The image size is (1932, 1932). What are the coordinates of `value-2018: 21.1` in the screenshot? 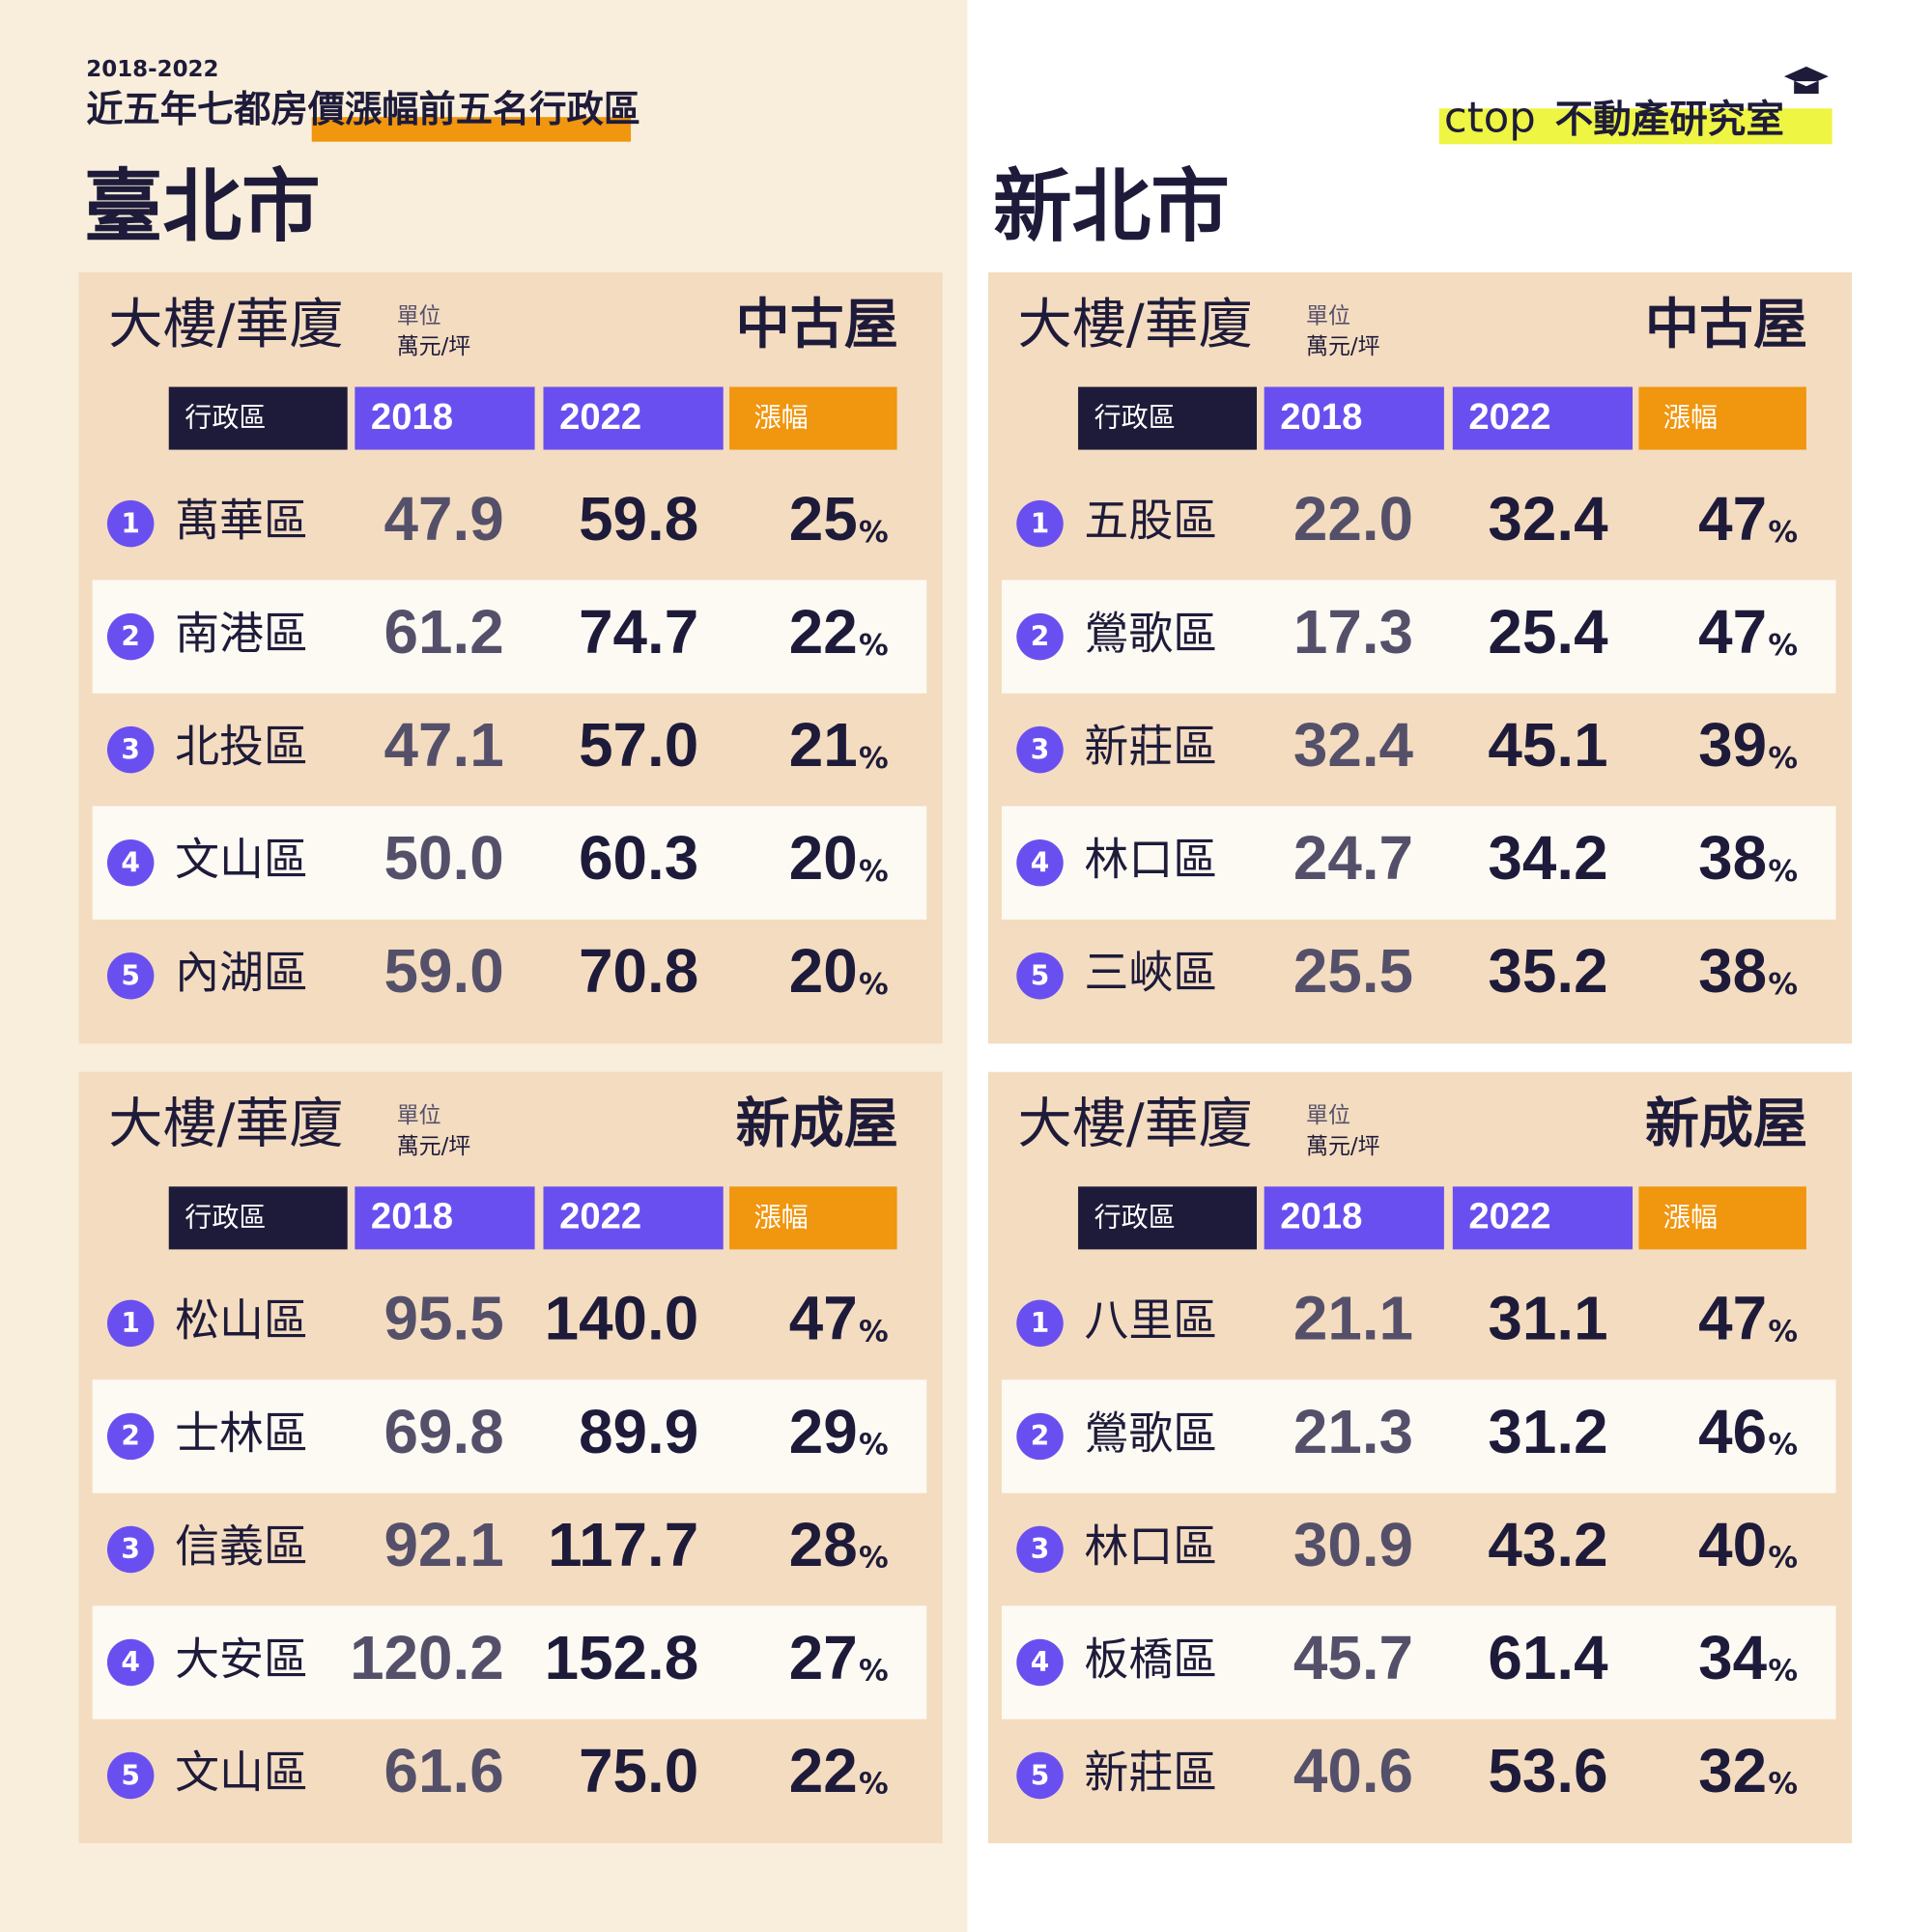 It's located at (1353, 1318).